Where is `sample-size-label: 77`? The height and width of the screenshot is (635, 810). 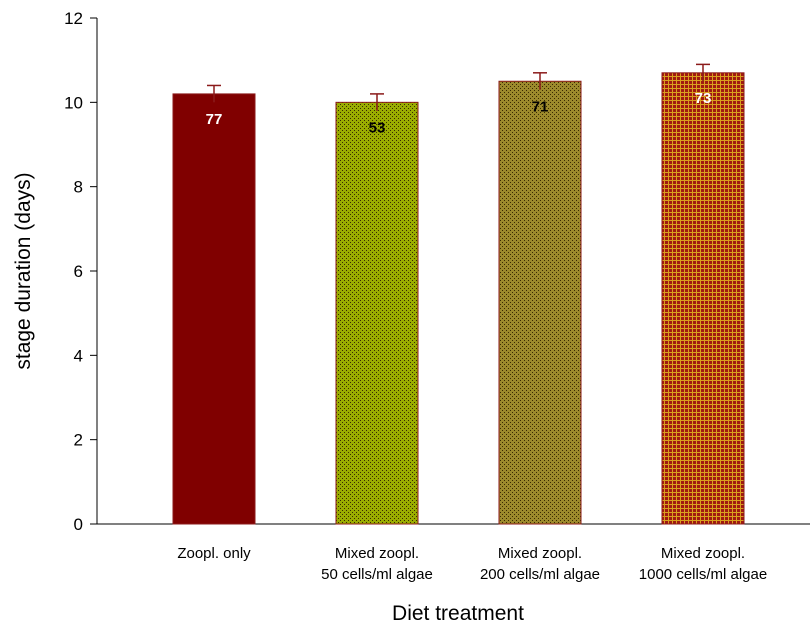 sample-size-label: 77 is located at coordinates (214, 119).